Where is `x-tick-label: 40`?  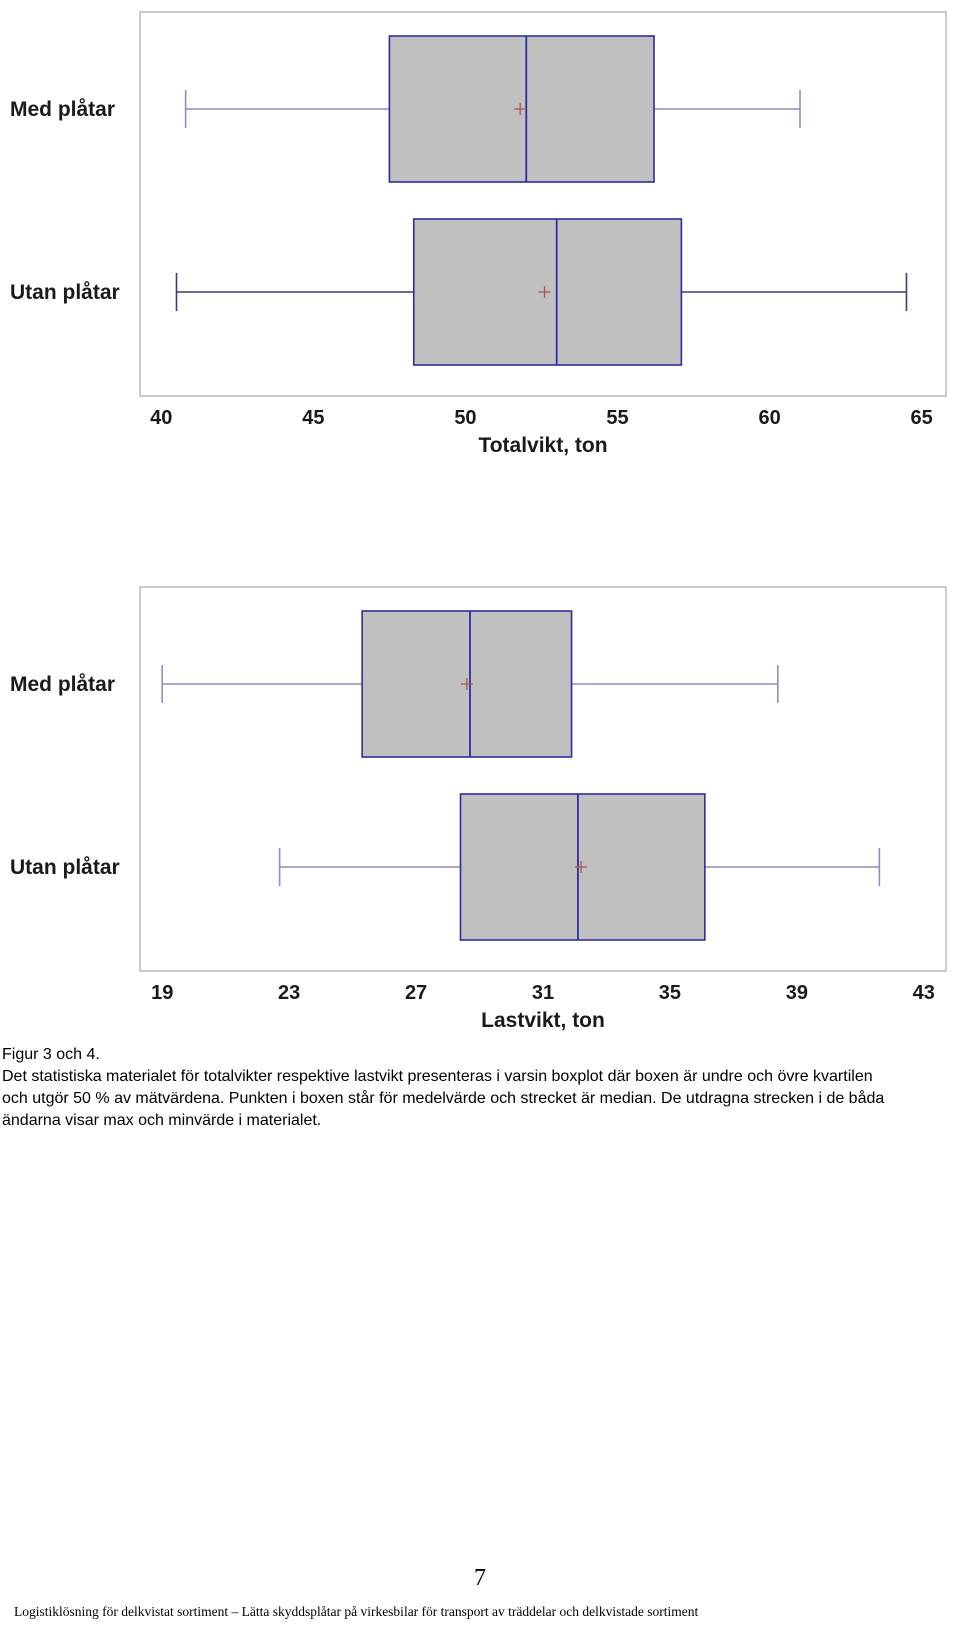 x-tick-label: 40 is located at coordinates (161, 418).